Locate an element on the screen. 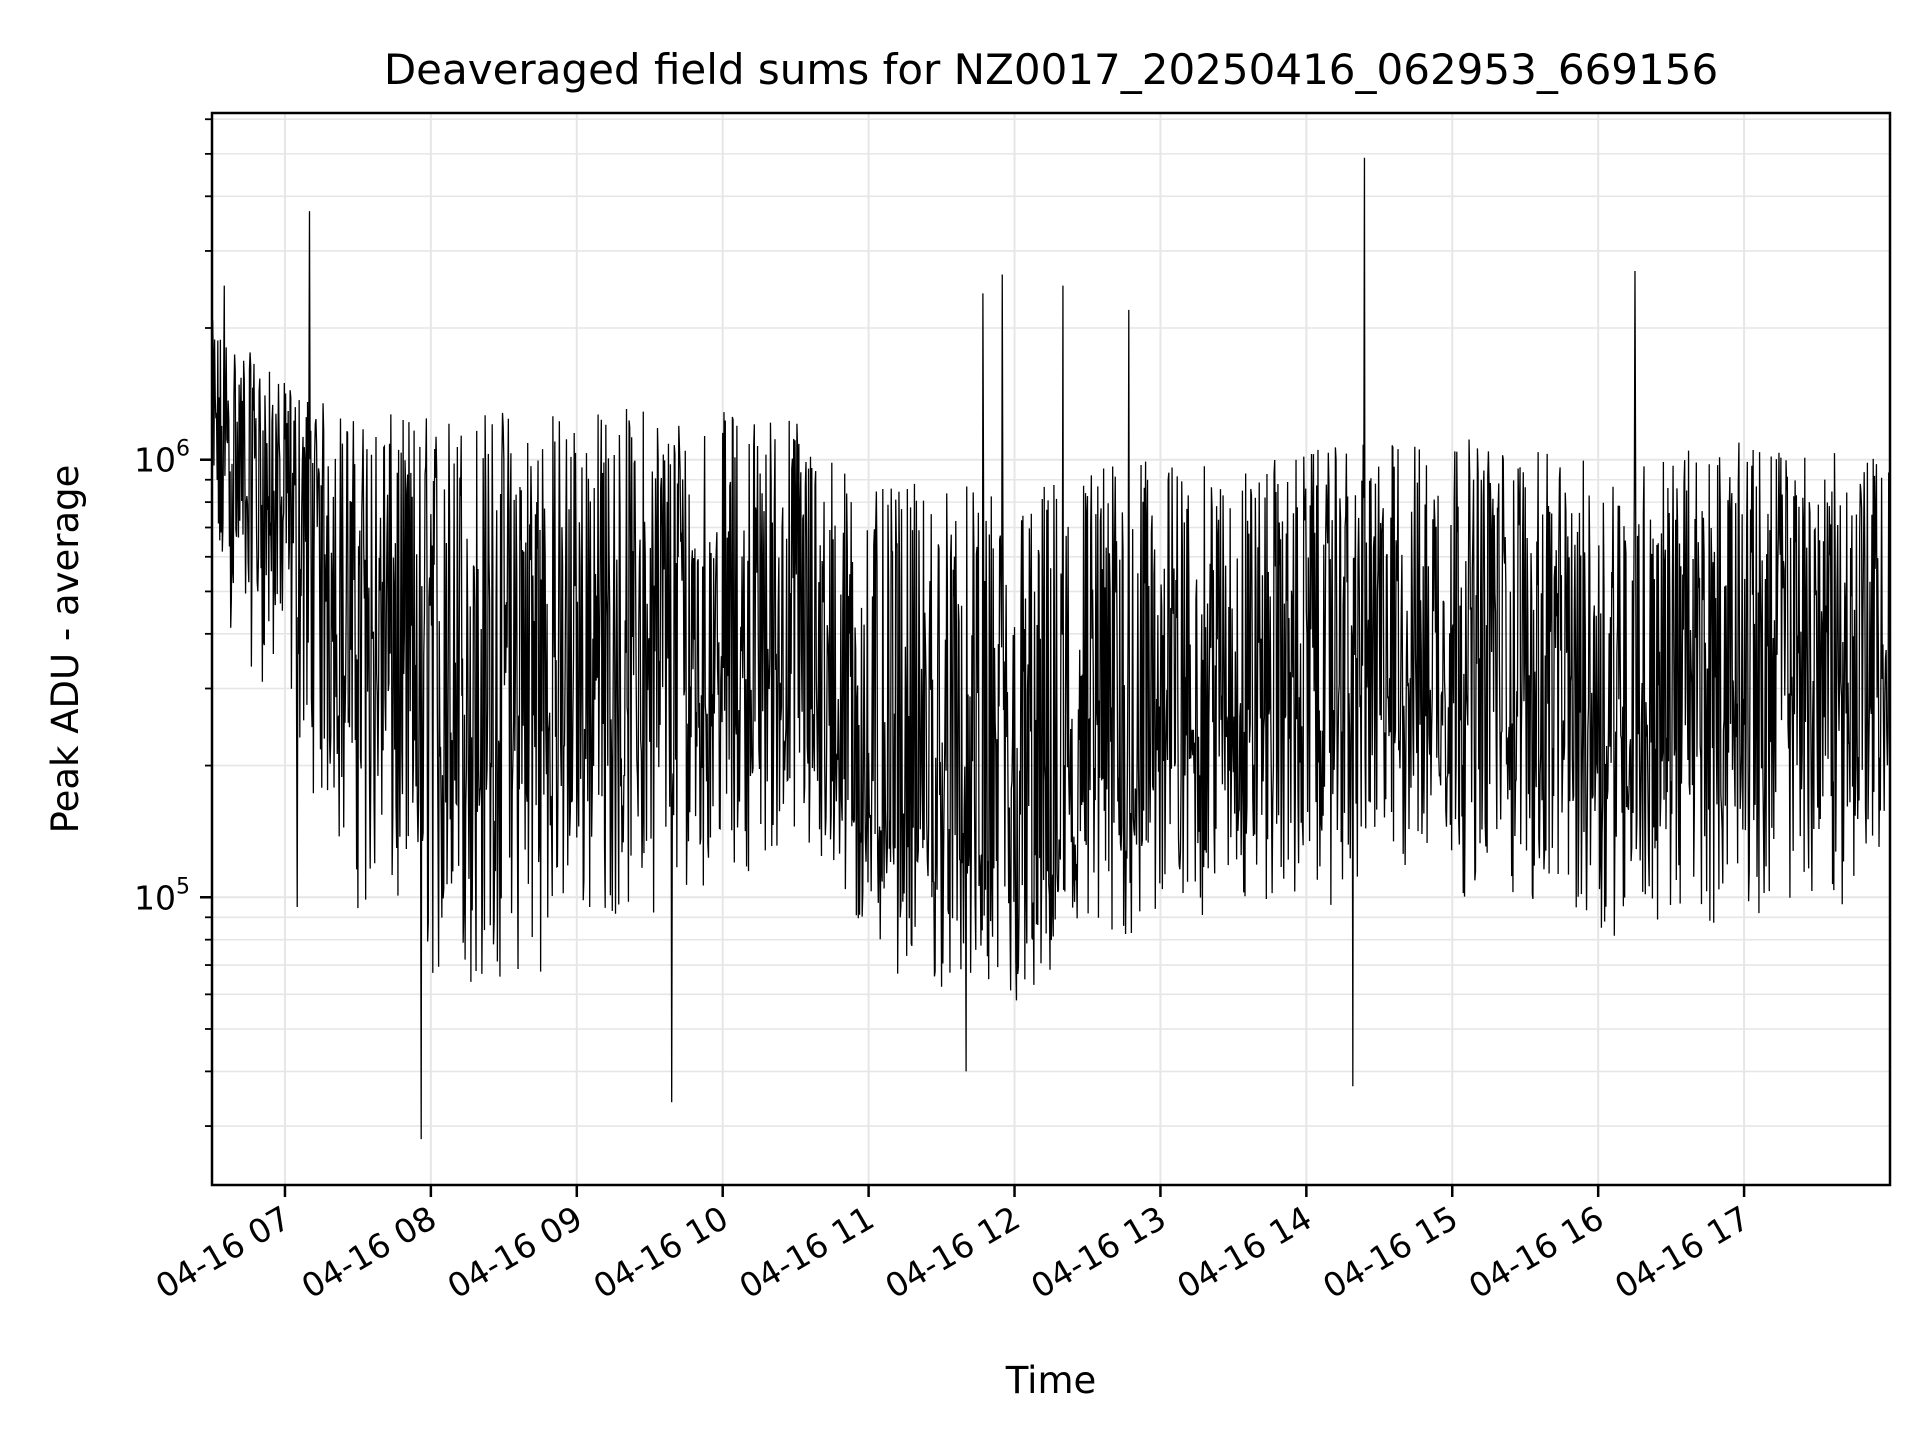 The width and height of the screenshot is (1920, 1445). y-tick-label: 10⁵ is located at coordinates (162, 895).